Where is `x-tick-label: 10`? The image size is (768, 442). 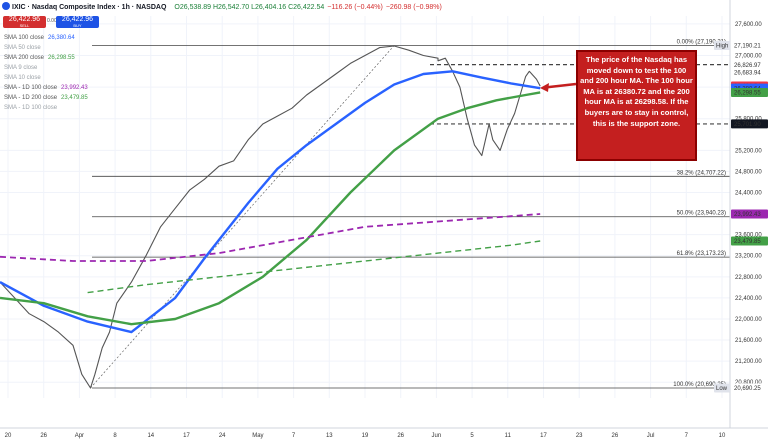 x-tick-label: 10 is located at coordinates (722, 436).